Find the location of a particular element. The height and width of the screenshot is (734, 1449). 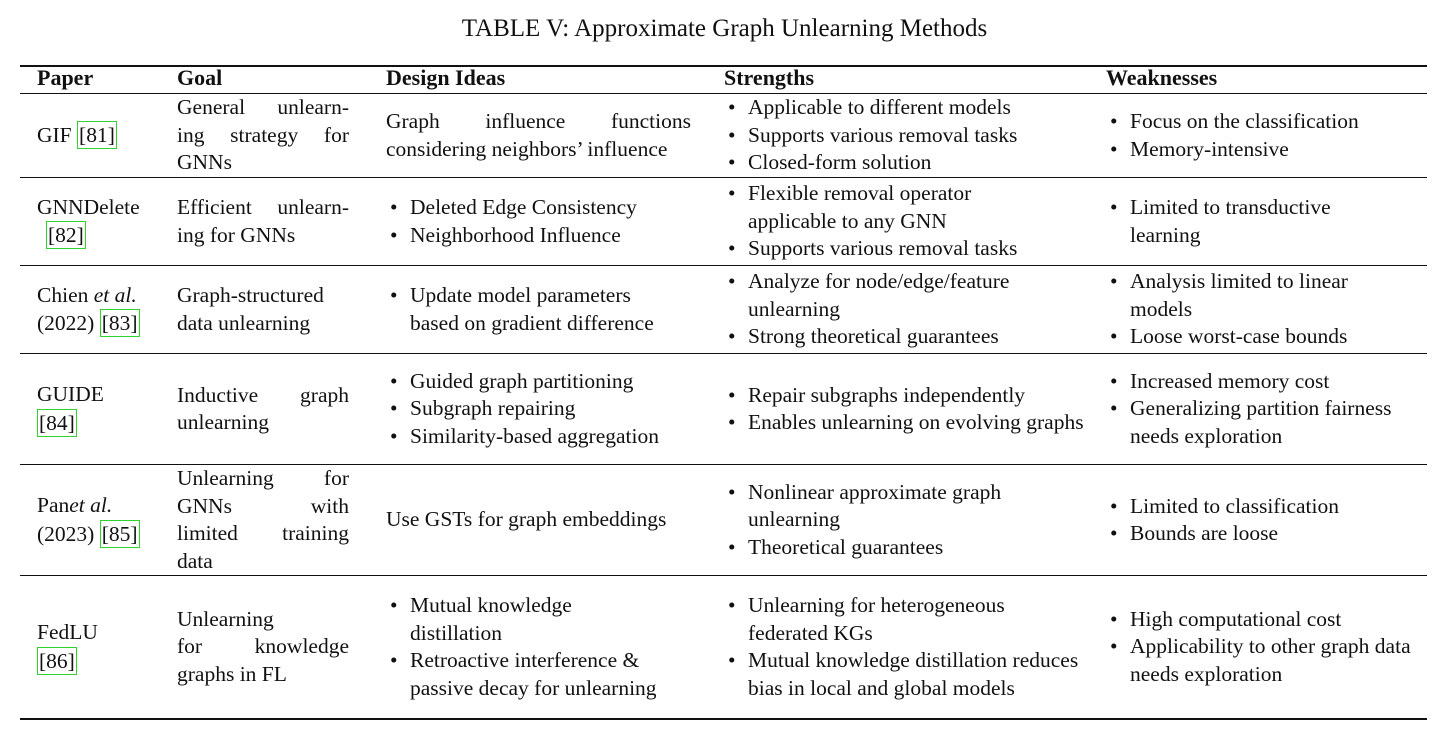

list-item: Limited to transductive learning is located at coordinates (1253, 221).